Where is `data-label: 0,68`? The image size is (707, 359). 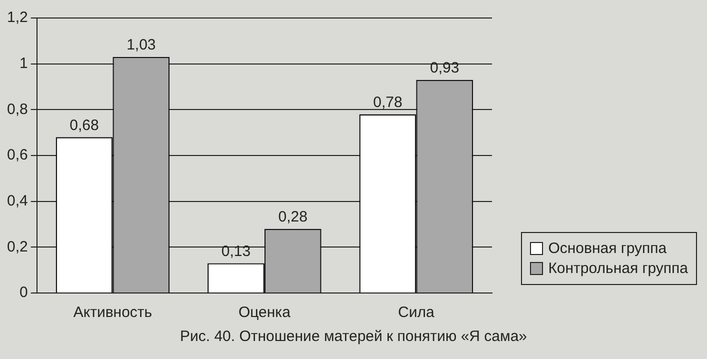
data-label: 0,68 is located at coordinates (84, 125).